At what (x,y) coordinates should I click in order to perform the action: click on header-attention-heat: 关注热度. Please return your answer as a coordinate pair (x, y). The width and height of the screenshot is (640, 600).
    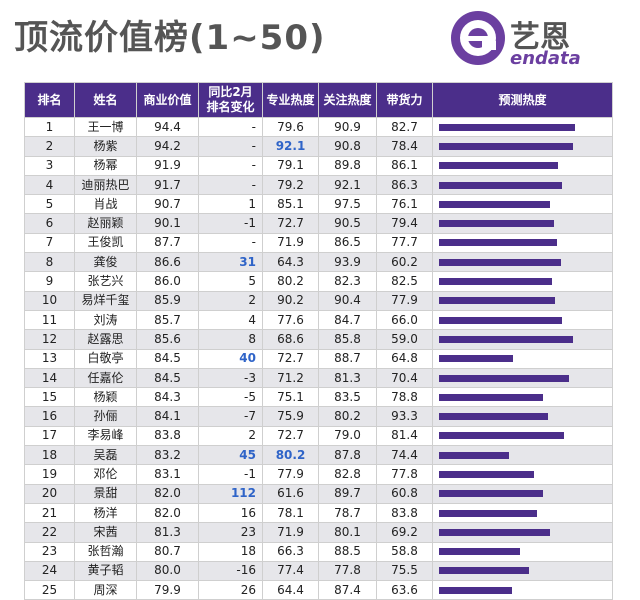
    Looking at the image, I should click on (347, 100).